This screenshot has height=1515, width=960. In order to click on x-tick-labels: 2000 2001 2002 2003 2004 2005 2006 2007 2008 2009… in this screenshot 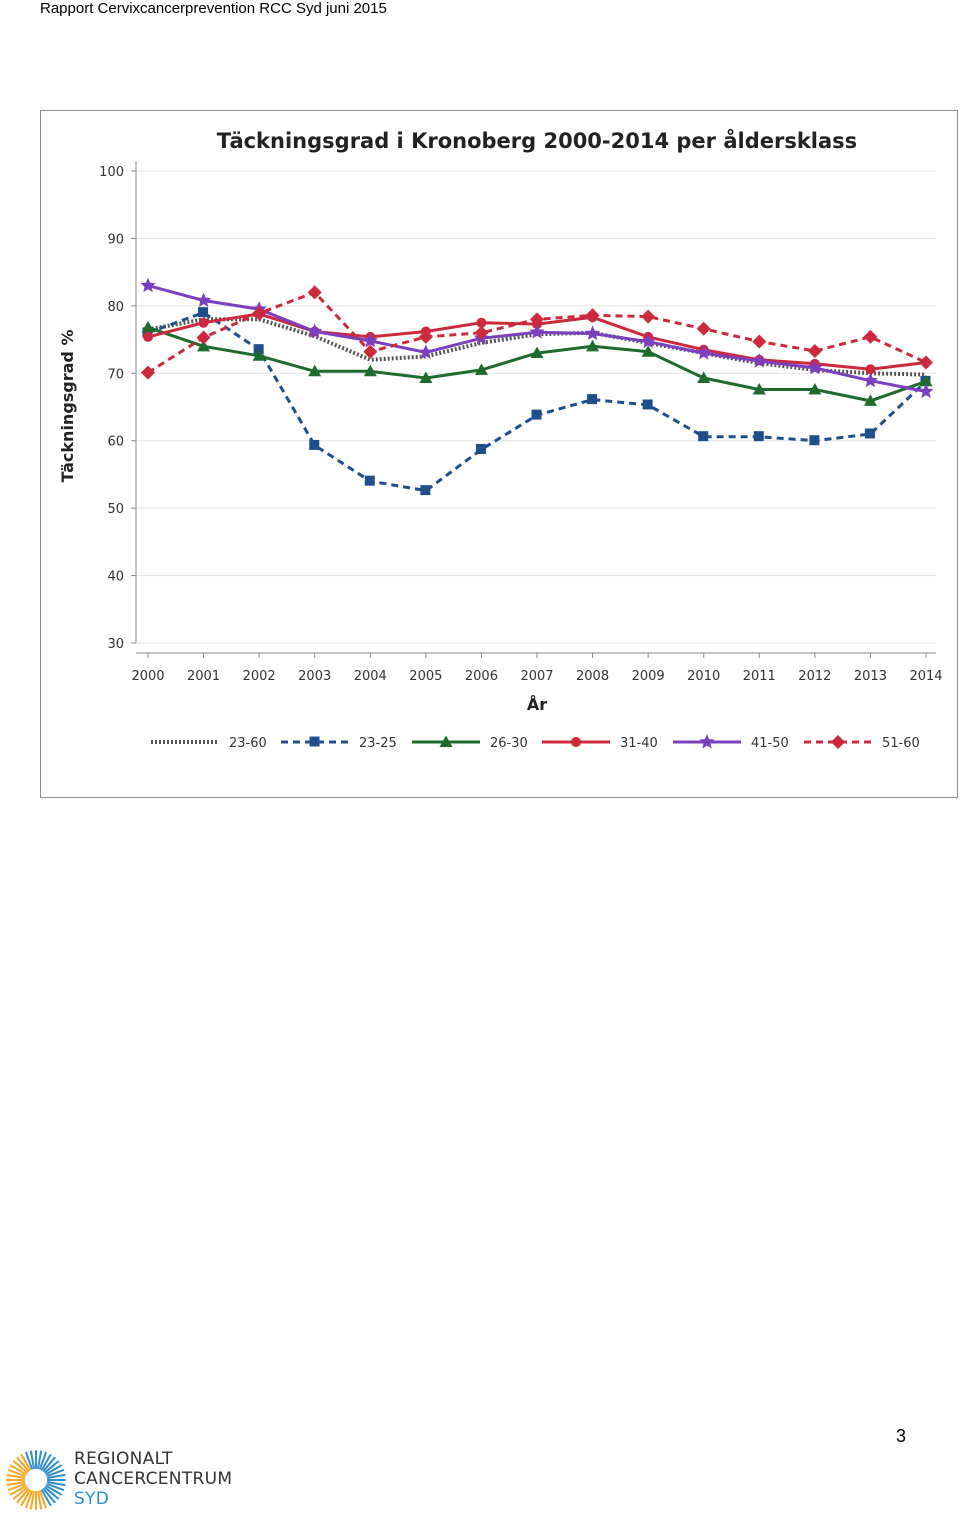, I will do `click(536, 676)`.